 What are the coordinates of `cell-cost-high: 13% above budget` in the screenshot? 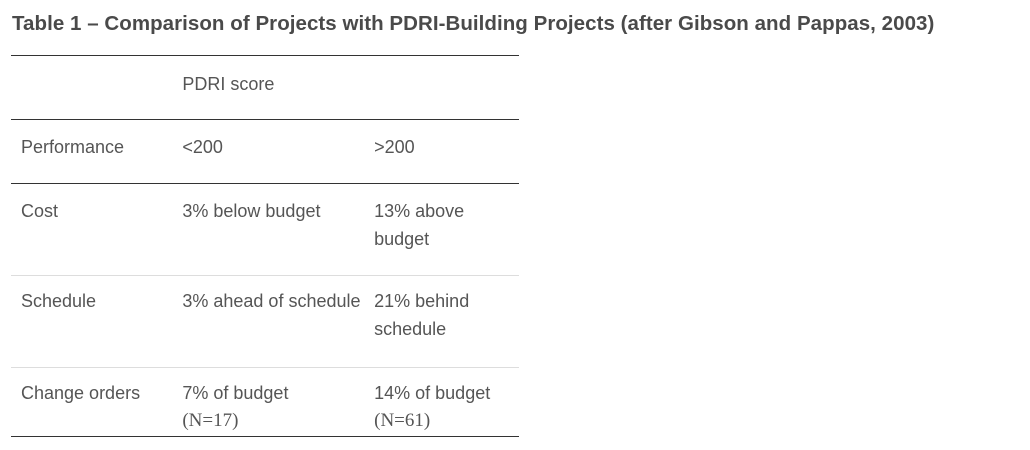 It's located at (446, 229).